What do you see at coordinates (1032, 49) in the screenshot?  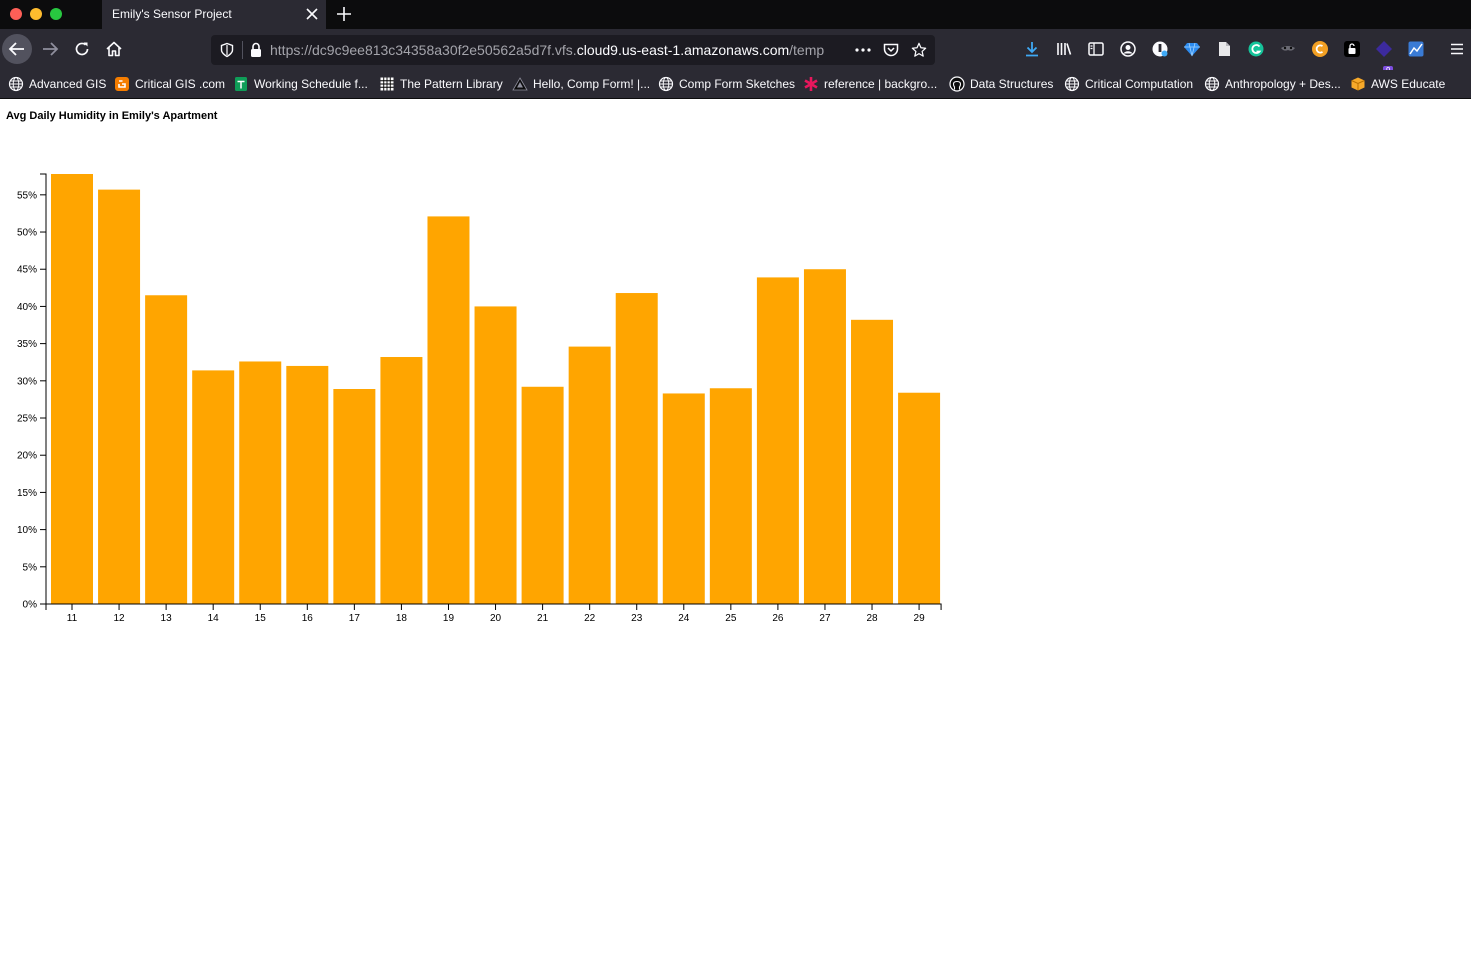 I see `download-icon` at bounding box center [1032, 49].